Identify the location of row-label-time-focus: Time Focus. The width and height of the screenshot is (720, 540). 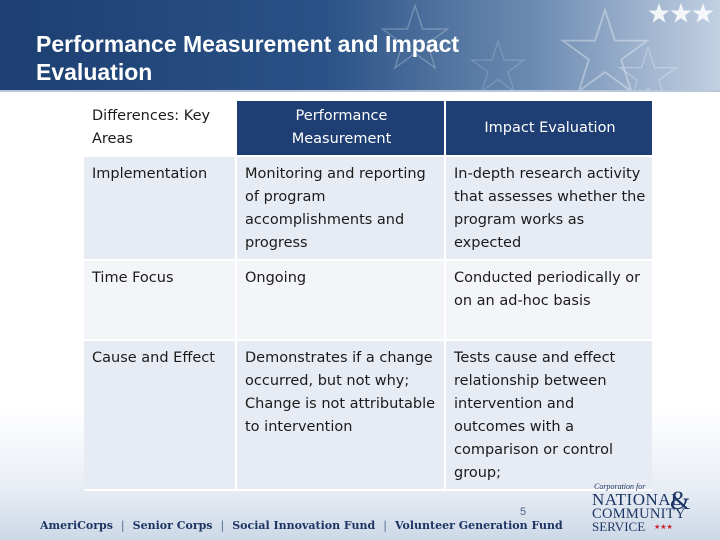
(160, 300).